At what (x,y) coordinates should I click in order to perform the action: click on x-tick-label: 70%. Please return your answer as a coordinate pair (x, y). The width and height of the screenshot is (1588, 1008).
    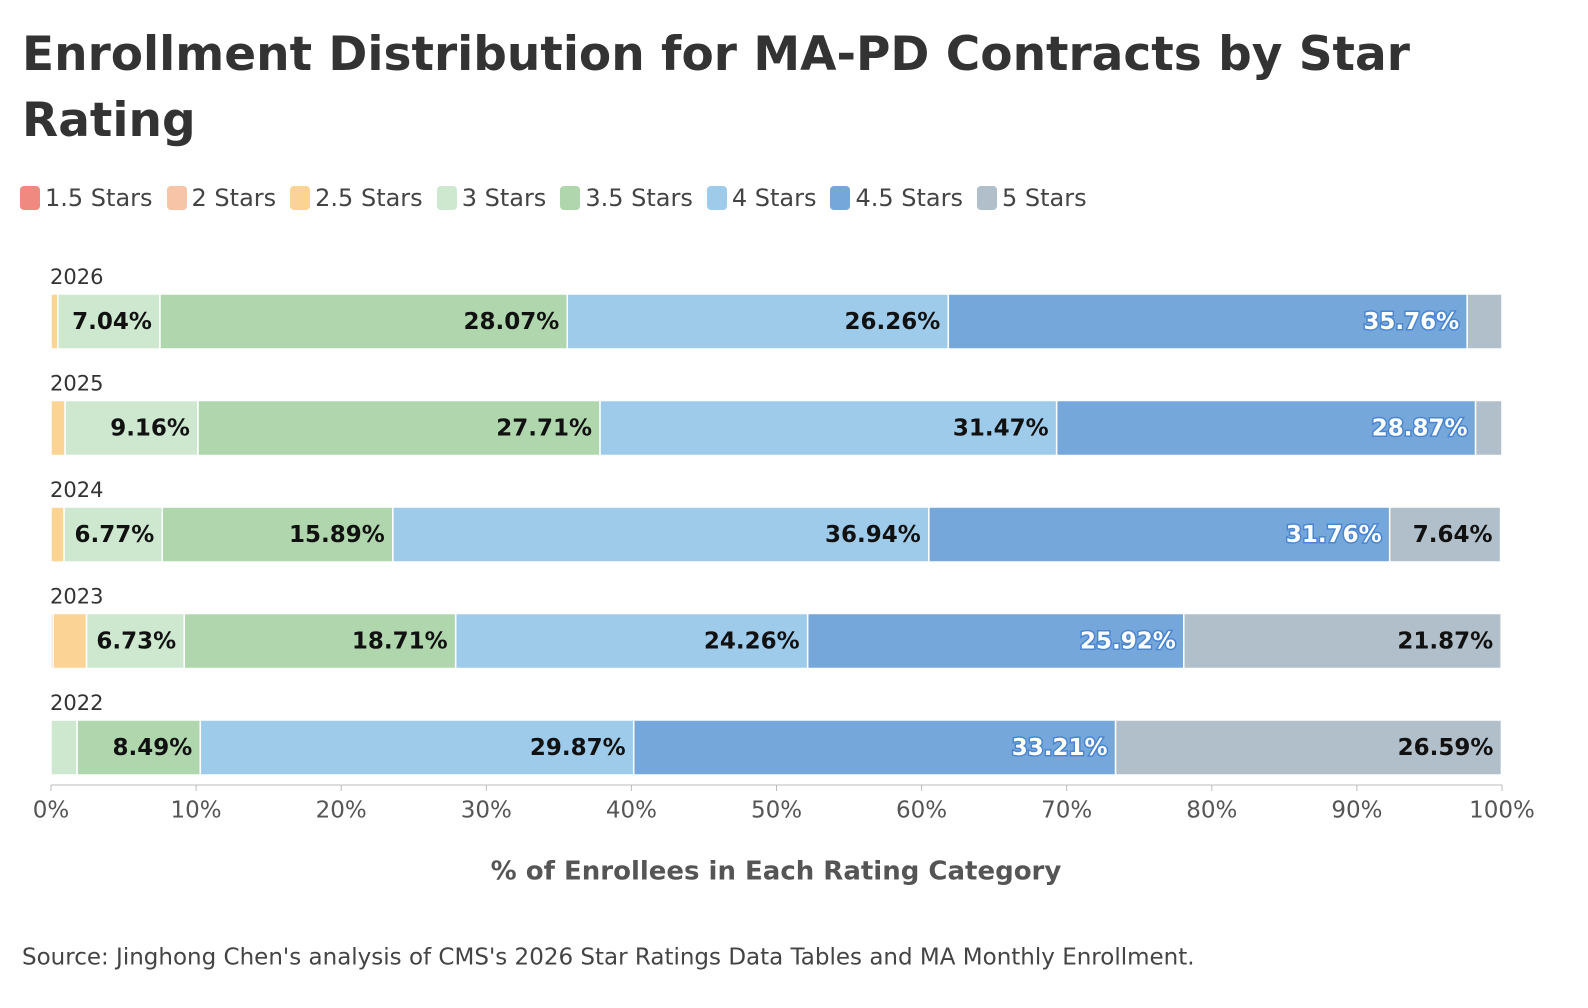
    Looking at the image, I should click on (1066, 811).